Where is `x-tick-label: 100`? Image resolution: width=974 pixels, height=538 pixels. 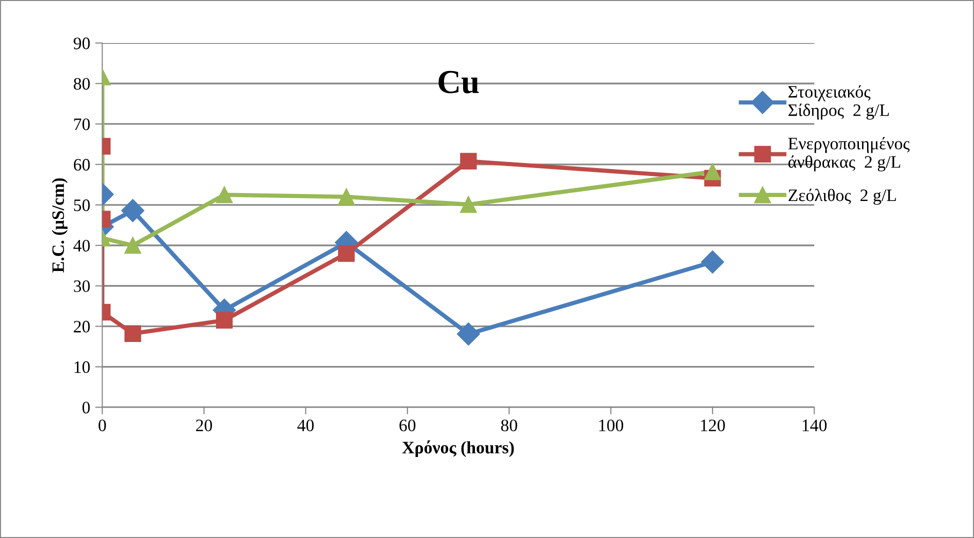
x-tick-label: 100 is located at coordinates (611, 426).